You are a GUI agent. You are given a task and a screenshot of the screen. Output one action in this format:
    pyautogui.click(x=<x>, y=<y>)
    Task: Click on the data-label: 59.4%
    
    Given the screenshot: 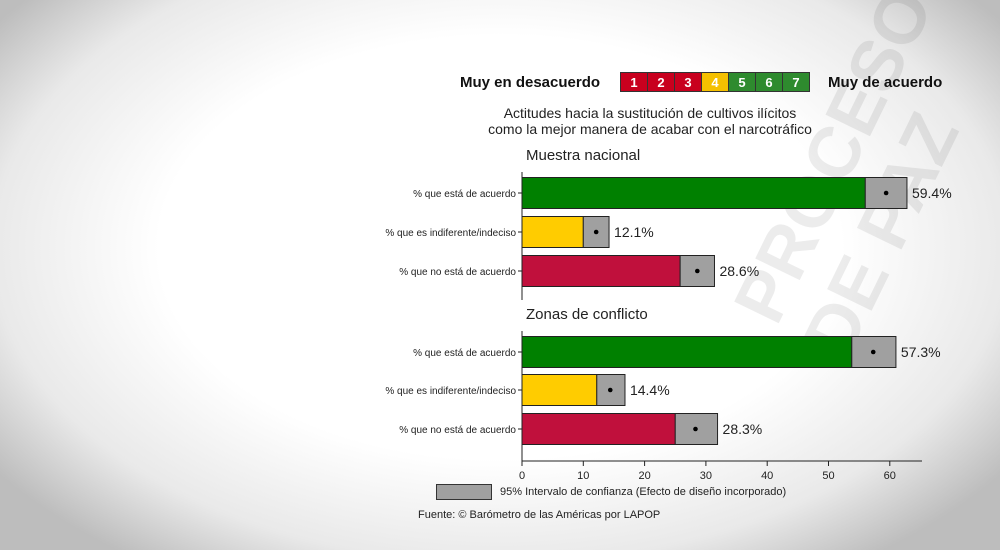 What is the action you would take?
    pyautogui.click(x=932, y=193)
    